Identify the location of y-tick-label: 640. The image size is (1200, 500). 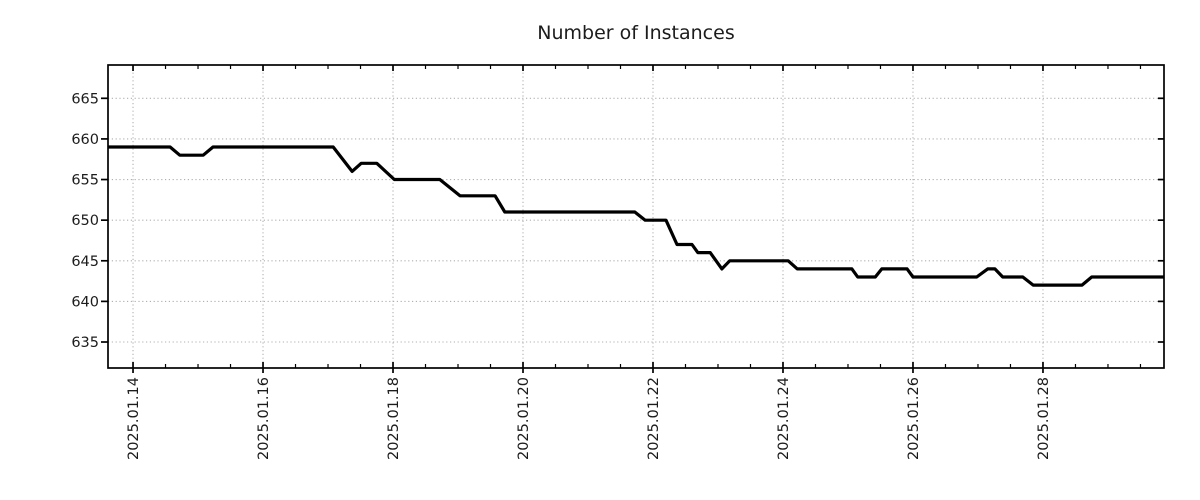
(85, 302).